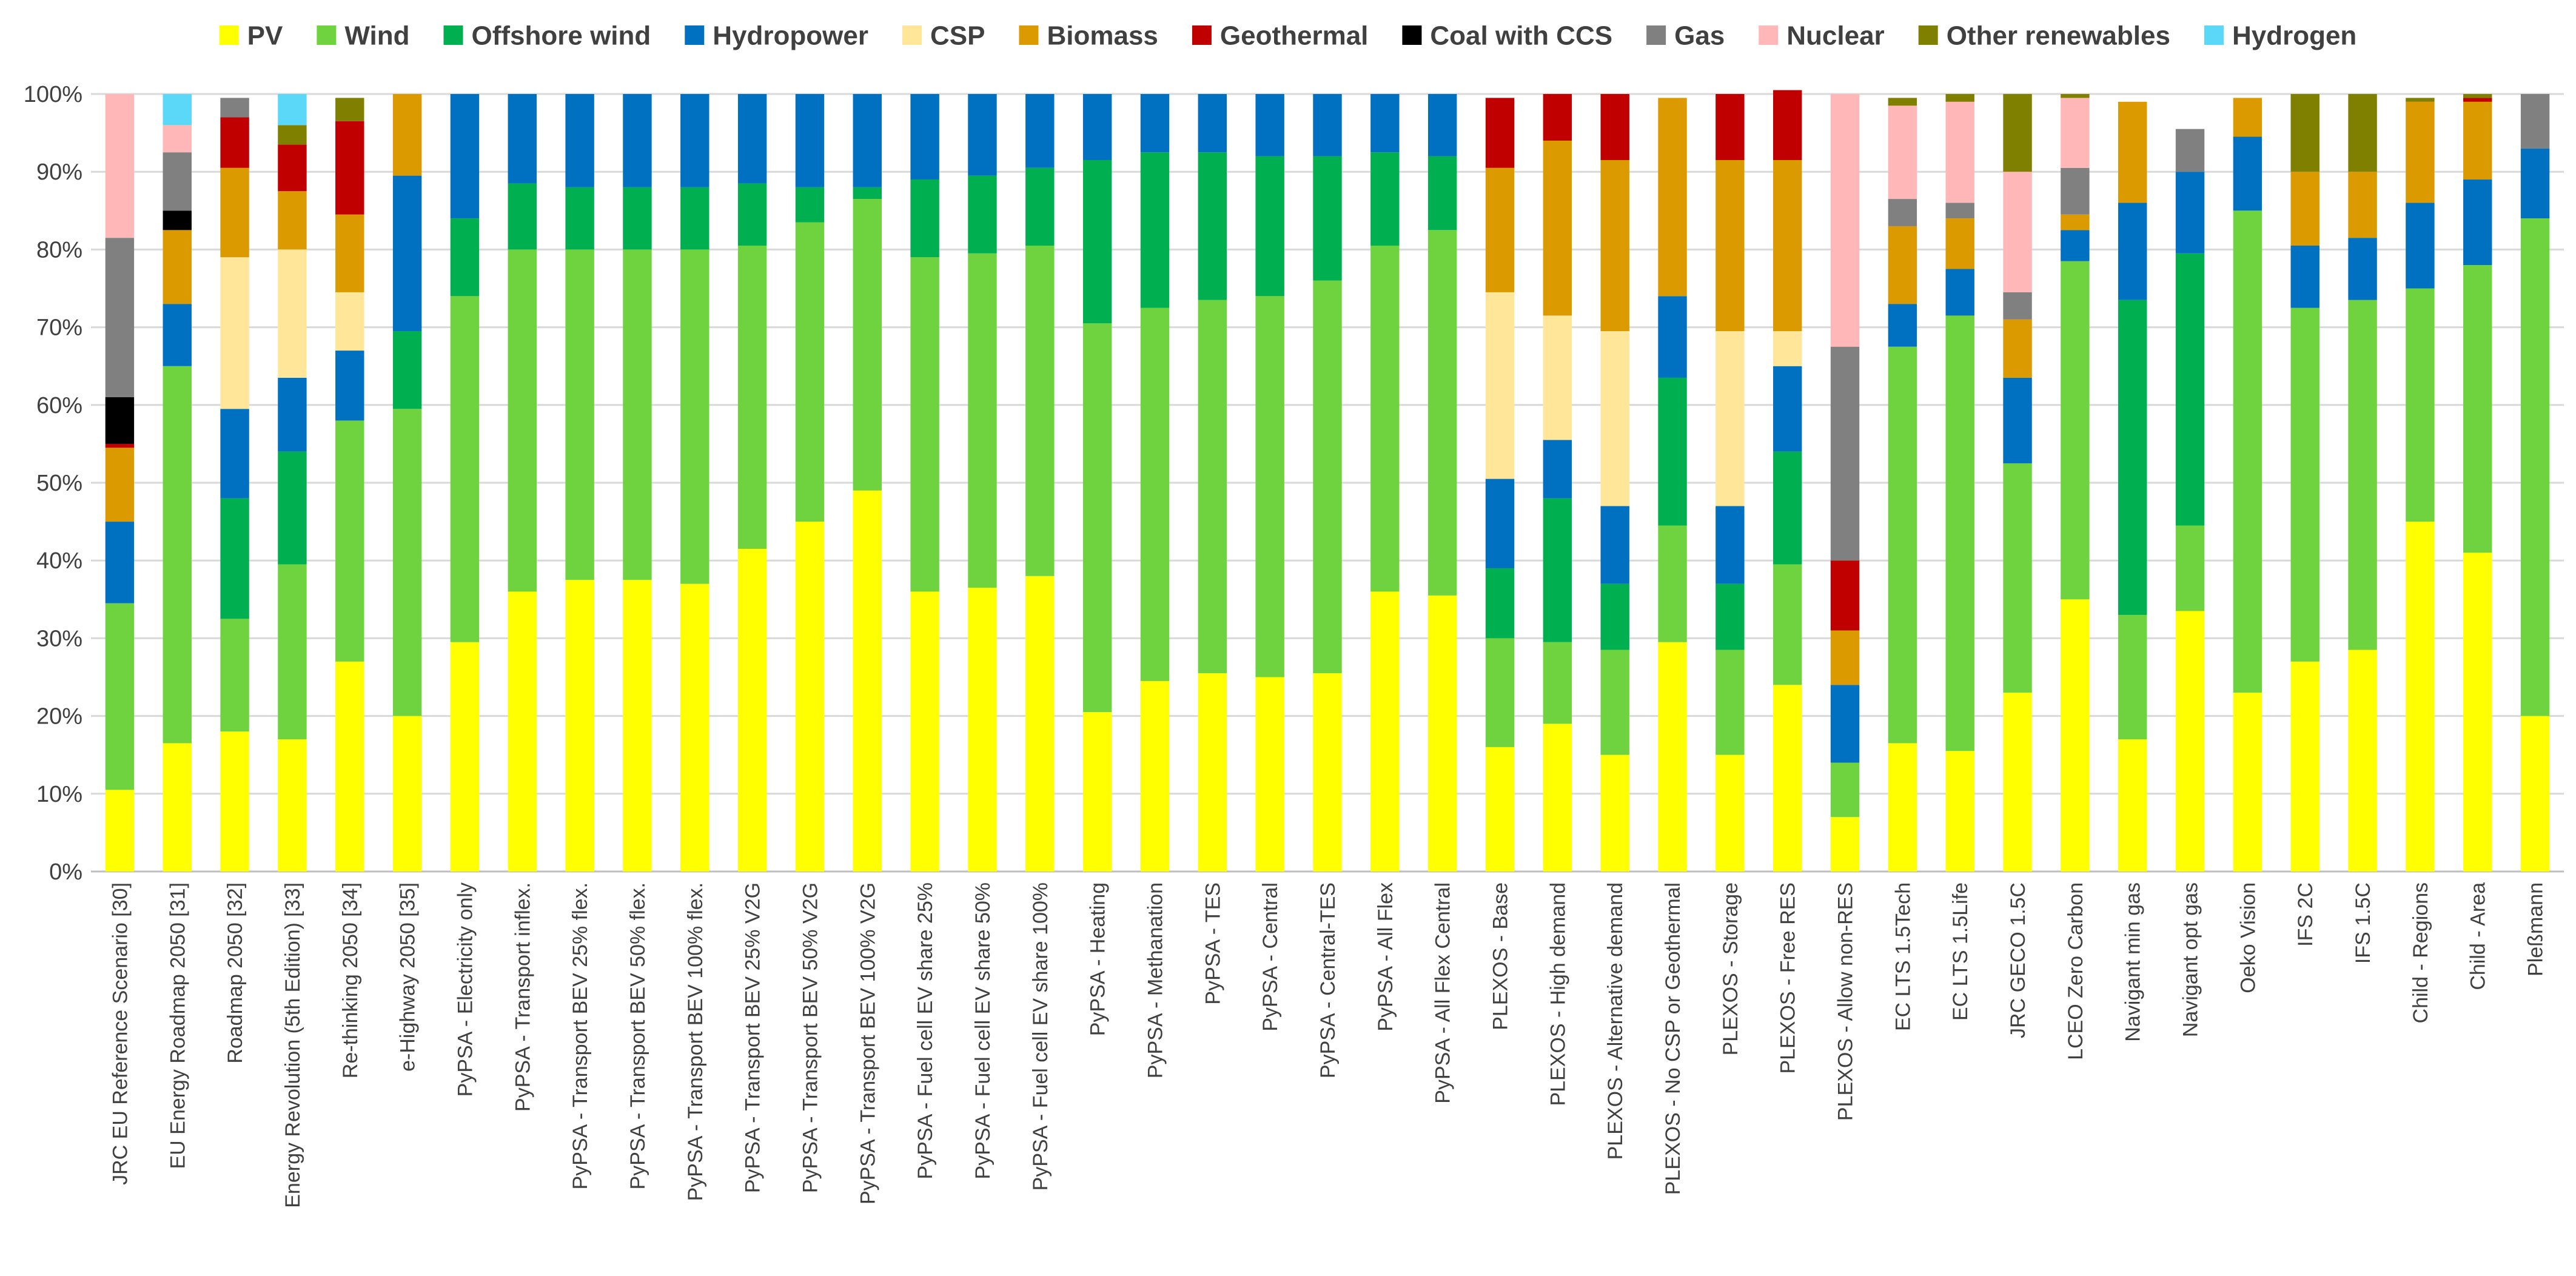  Describe the element at coordinates (637, 1035) in the screenshot. I see `x-tick-label: PyPSA - Transport BEV 50% flex.` at that location.